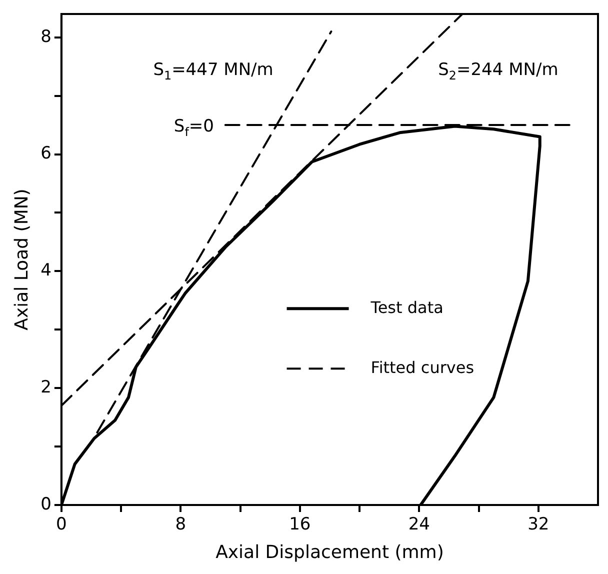 This screenshot has width=608, height=574. I want to click on y-tick-label: 4, so click(46, 270).